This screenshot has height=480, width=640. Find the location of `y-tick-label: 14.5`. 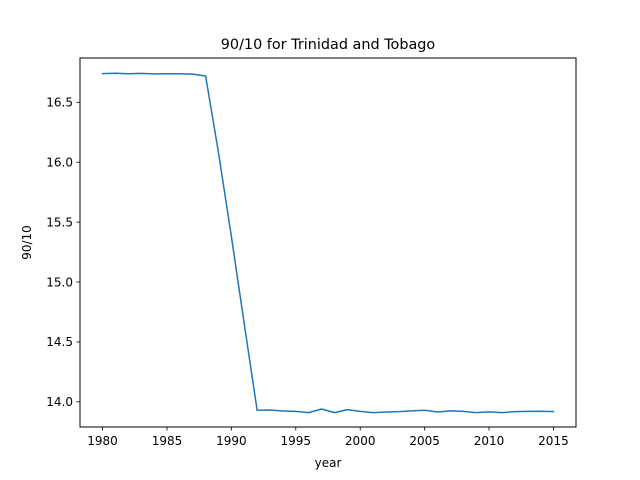

y-tick-label: 14.5 is located at coordinates (59, 342).